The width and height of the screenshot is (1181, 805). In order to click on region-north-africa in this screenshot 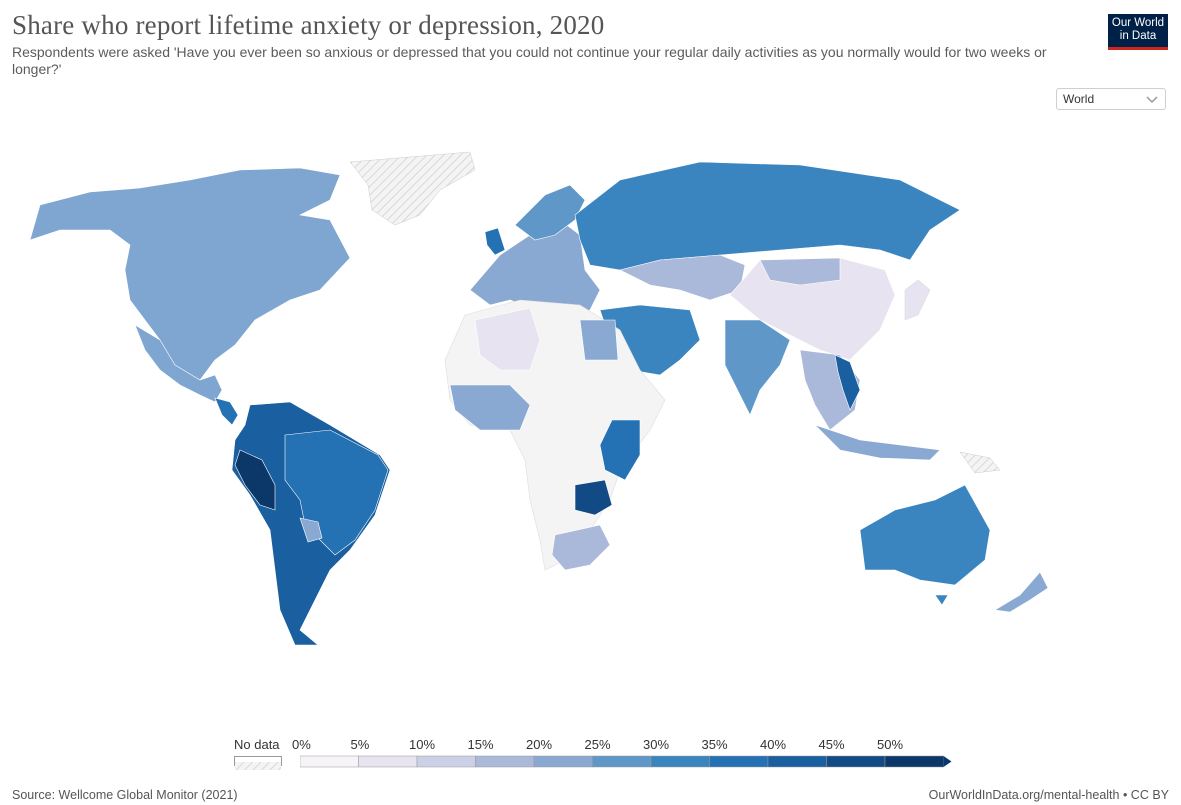, I will do `click(507, 339)`.